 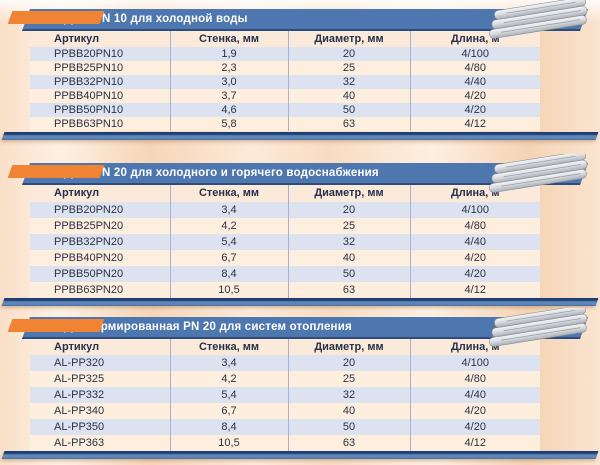 I want to click on cell-artikul: PPBB40PN10, so click(x=89, y=96).